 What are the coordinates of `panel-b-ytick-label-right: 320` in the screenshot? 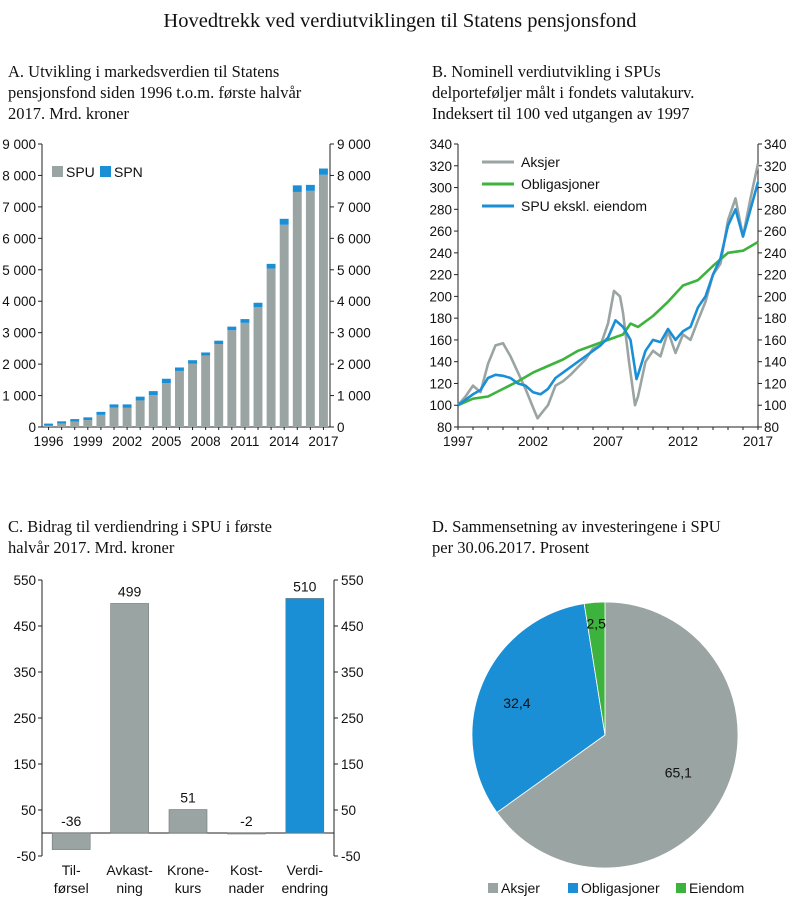 It's located at (775, 166).